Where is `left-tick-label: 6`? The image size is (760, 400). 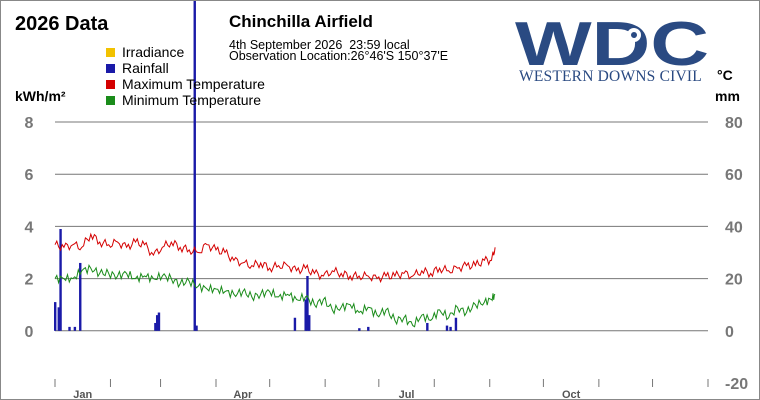 left-tick-label: 6 is located at coordinates (29, 175).